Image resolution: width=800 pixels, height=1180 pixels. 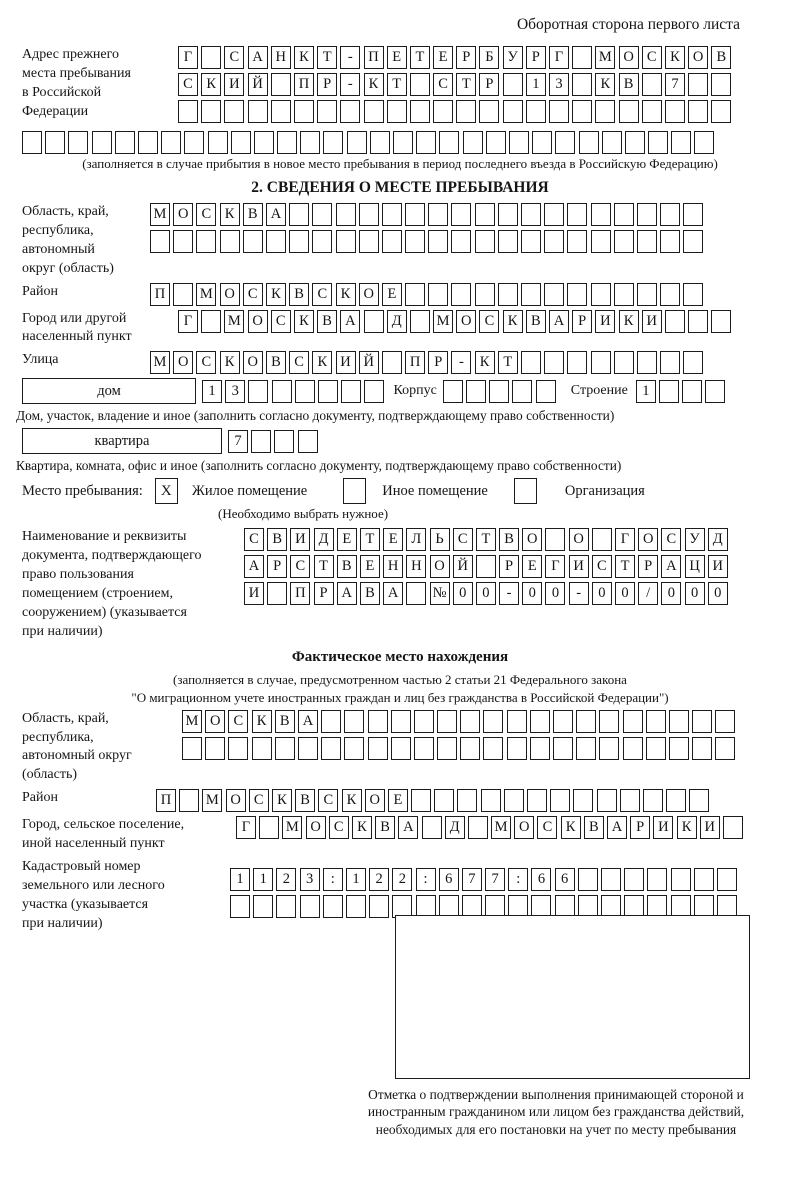 What do you see at coordinates (350, 57) in the screenshot?
I see `char-box: -` at bounding box center [350, 57].